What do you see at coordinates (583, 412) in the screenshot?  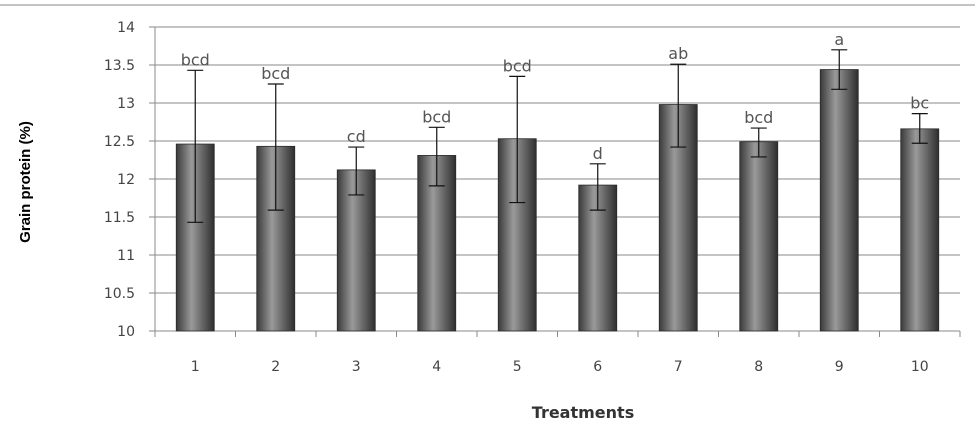 I see `x-axis-label: Treatments` at bounding box center [583, 412].